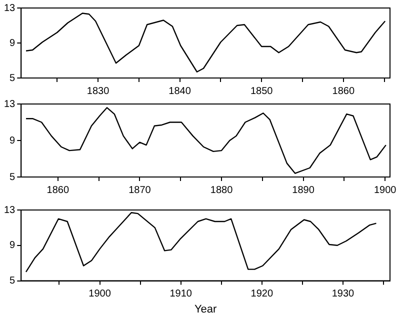  What do you see at coordinates (262, 91) in the screenshot?
I see `x-tick-label: 1850` at bounding box center [262, 91].